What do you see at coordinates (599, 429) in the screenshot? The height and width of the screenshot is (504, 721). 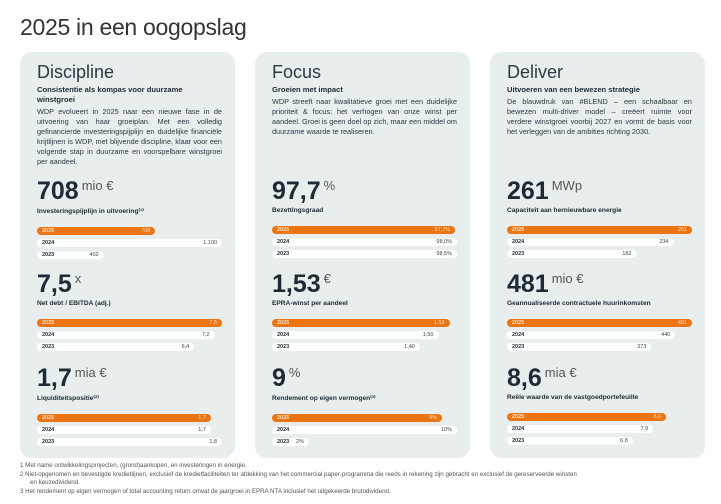 I see `kpi-bar-chart: 2025 8,6 2024 7,9 2023 6,8` at bounding box center [599, 429].